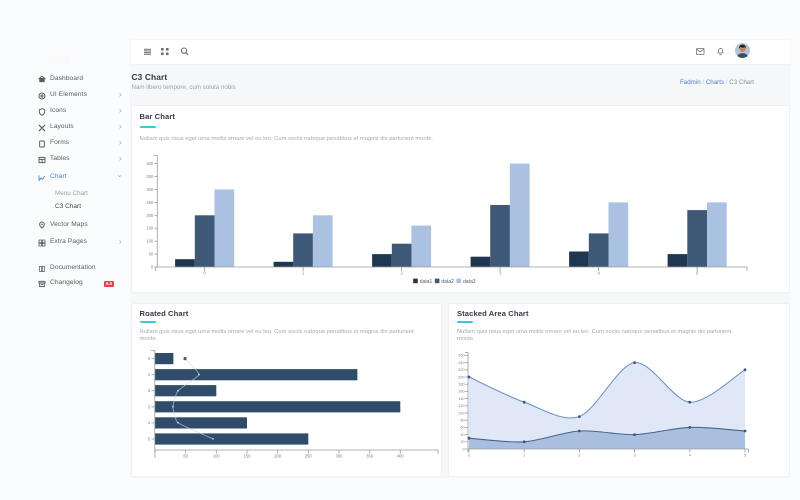  I want to click on svg-text: 260, so click(461, 356).